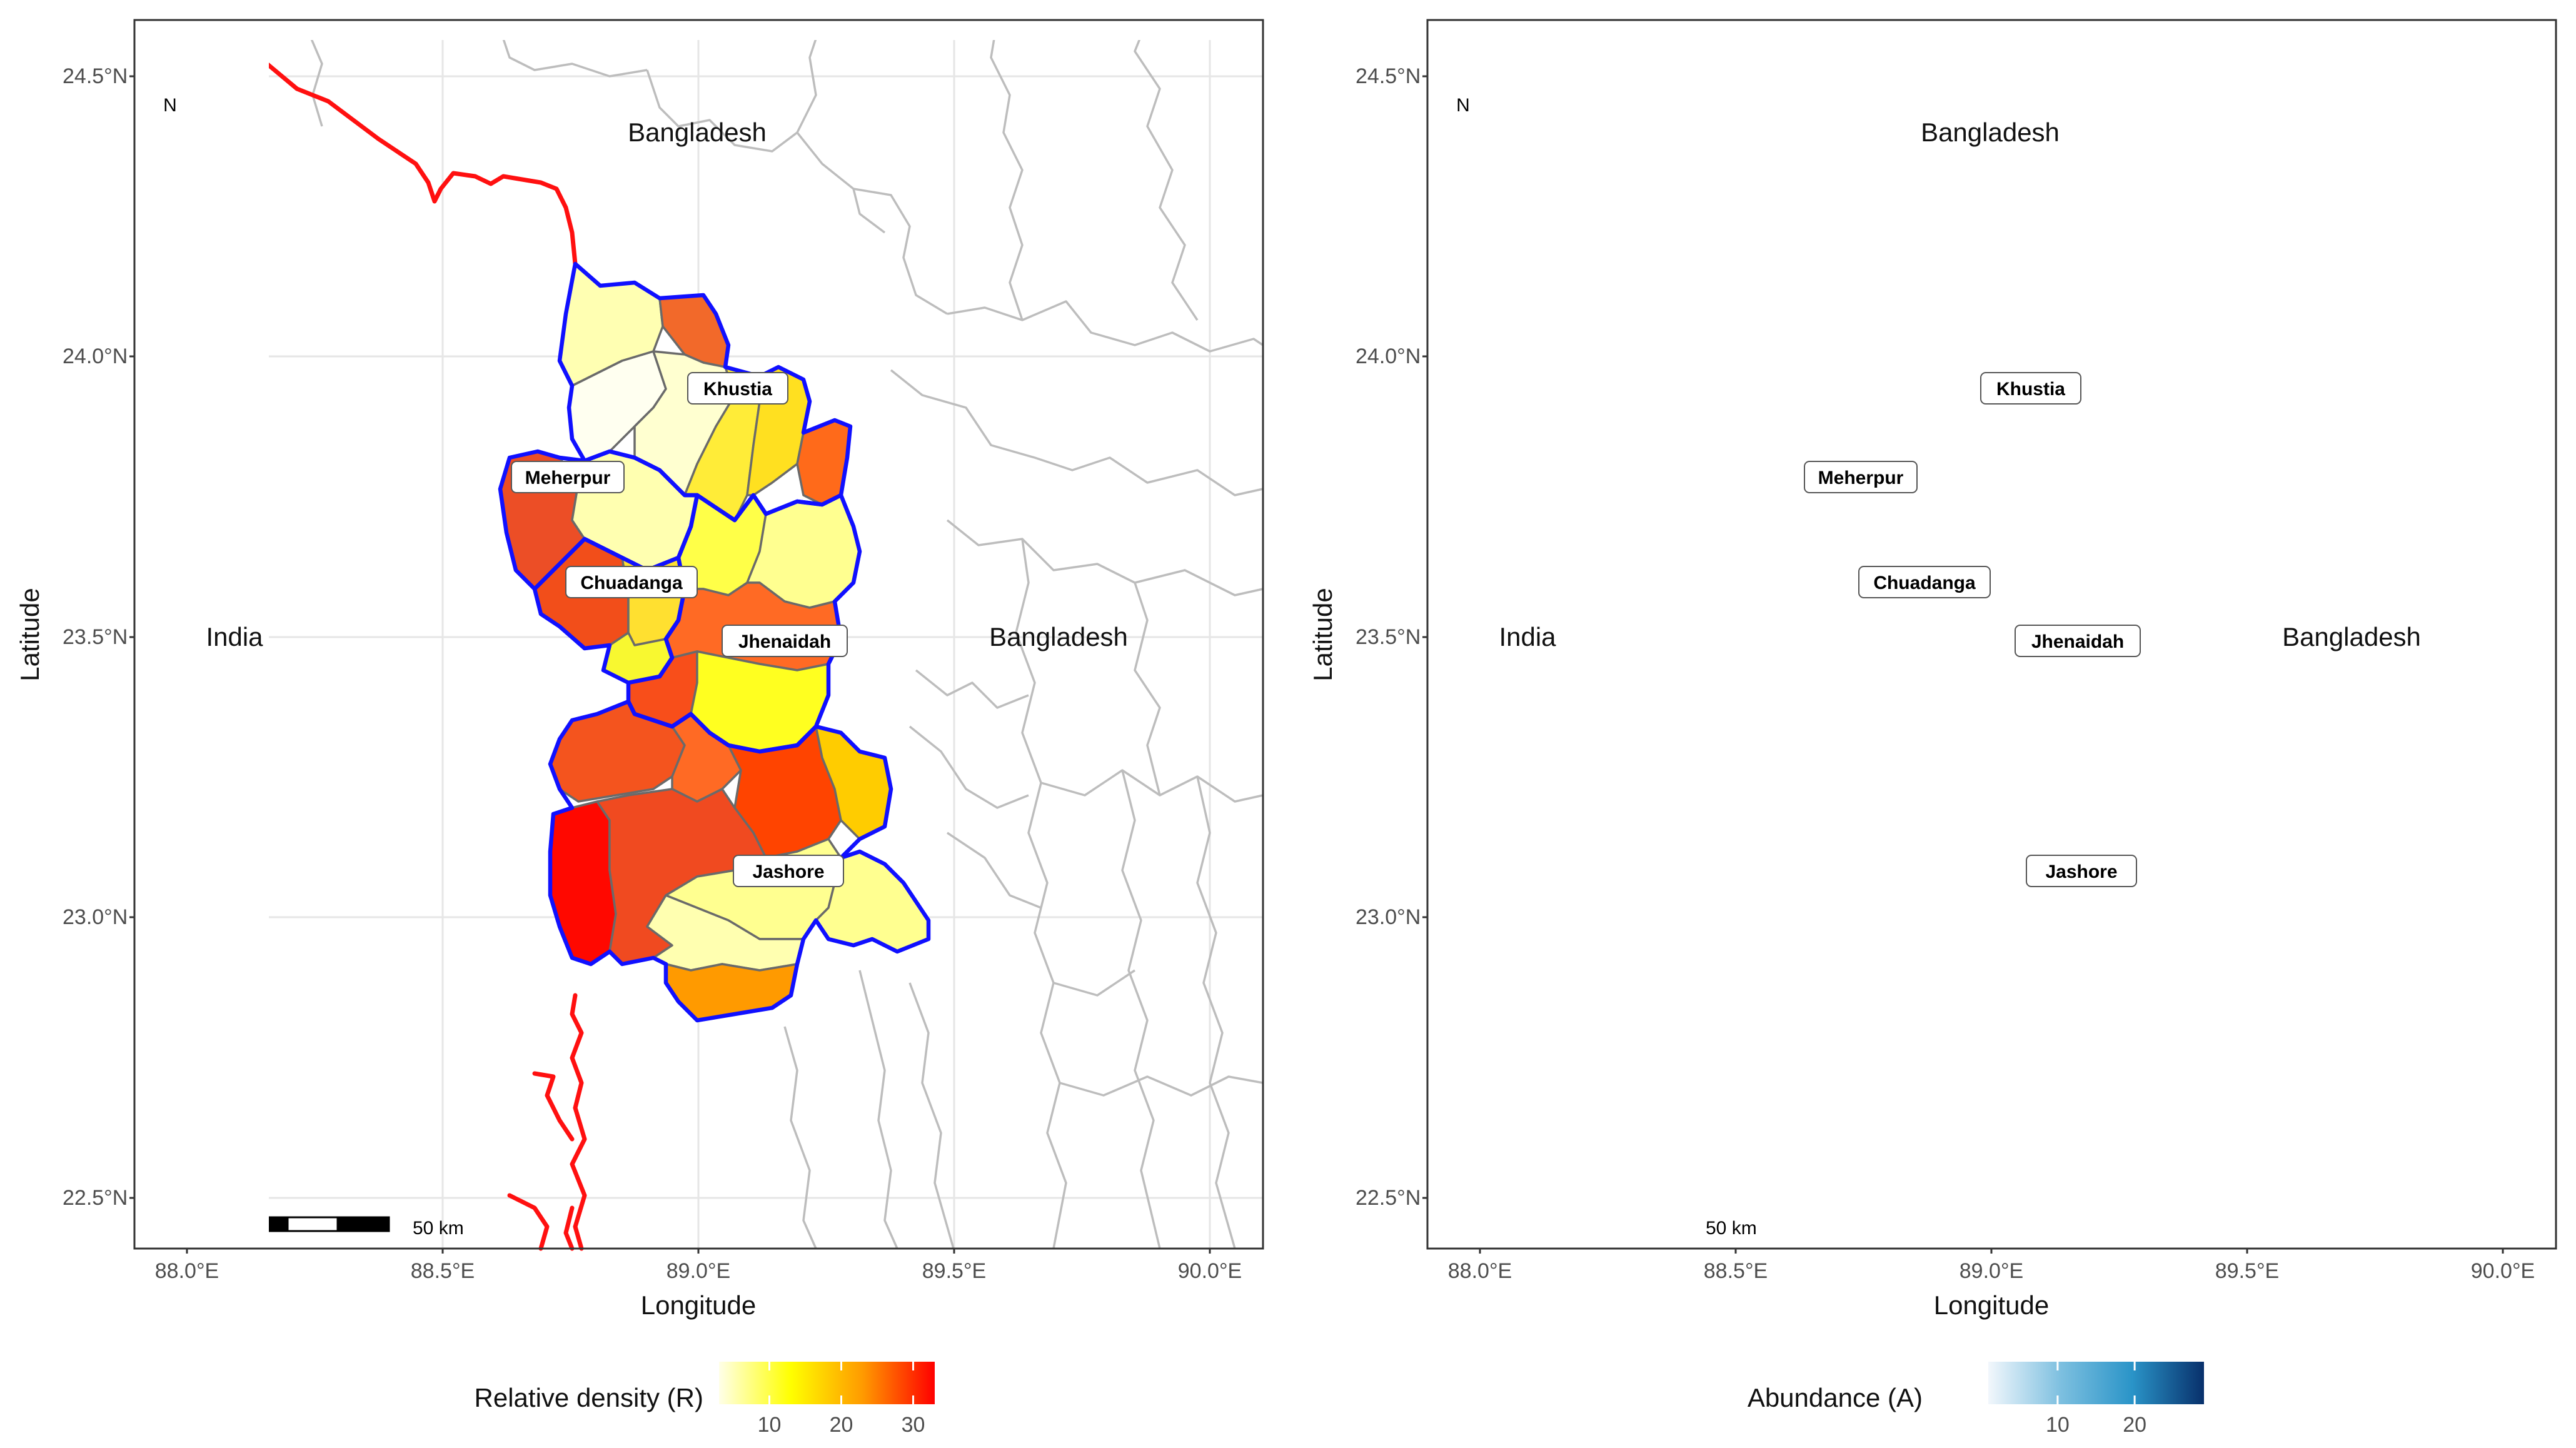 The image size is (2576, 1448). I want to click on district-label-jhenaidah-left: Jhenaidah, so click(784, 641).